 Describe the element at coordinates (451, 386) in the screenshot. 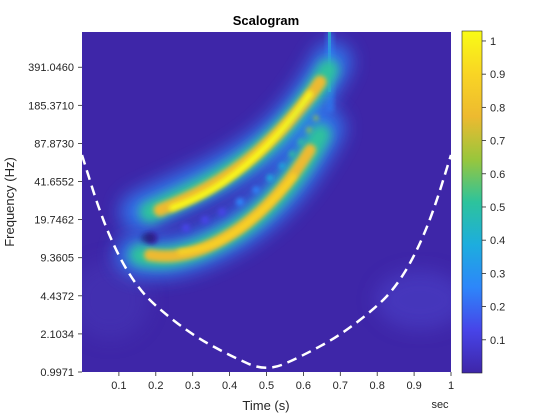

I see `x-tick-label: 1` at that location.